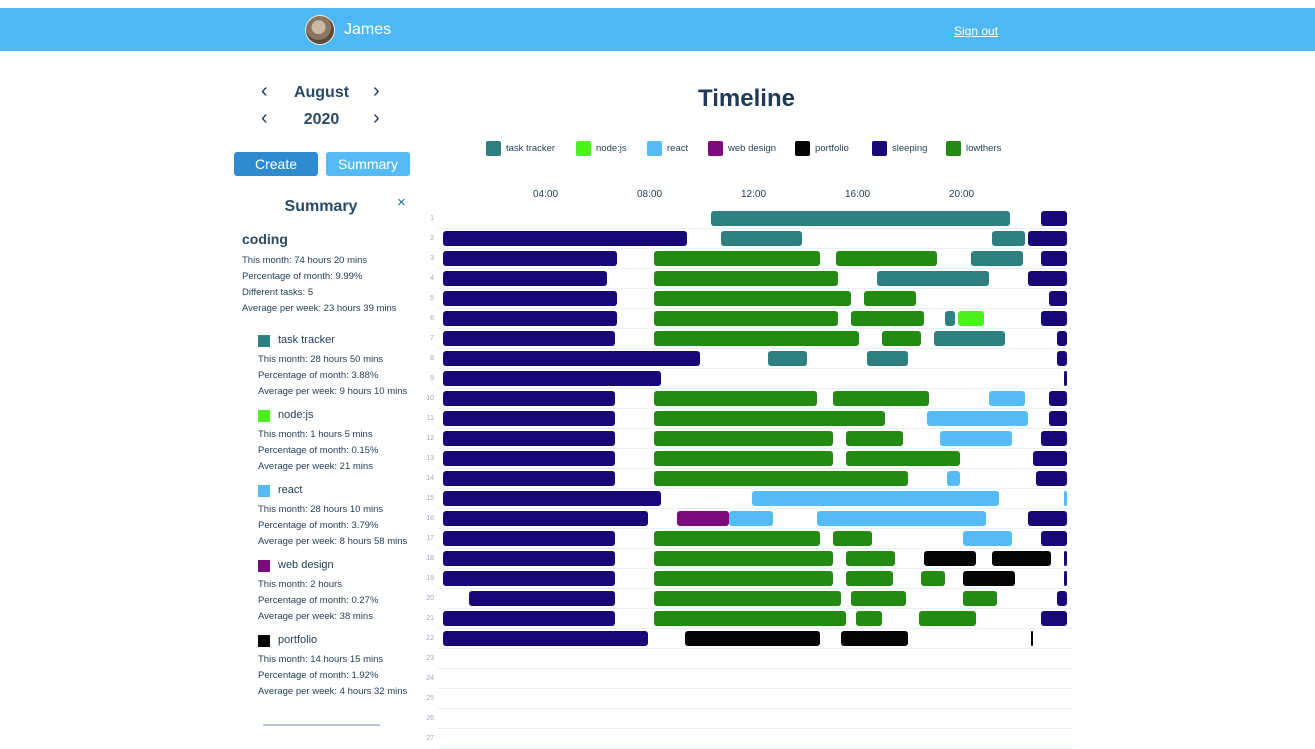  Describe the element at coordinates (703, 518) in the screenshot. I see `timeline-block-web-design` at that location.